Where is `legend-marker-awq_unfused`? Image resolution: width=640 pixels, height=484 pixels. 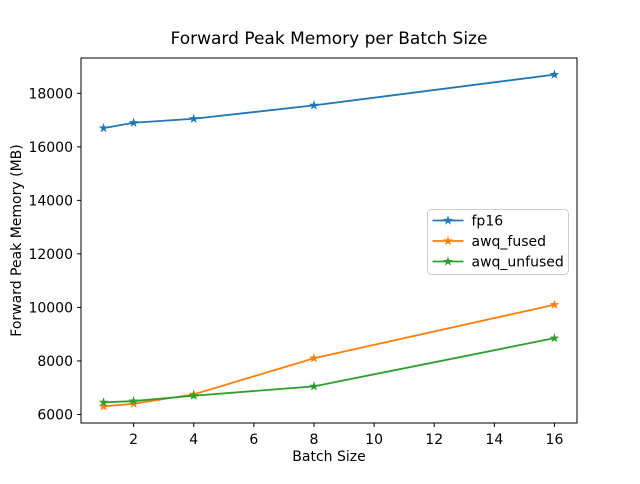
legend-marker-awq_unfused is located at coordinates (448, 261).